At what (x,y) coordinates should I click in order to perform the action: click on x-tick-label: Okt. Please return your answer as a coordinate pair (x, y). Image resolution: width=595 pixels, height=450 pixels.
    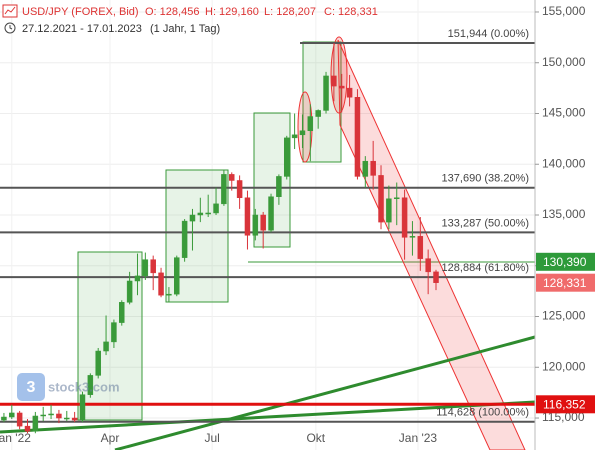
    Looking at the image, I should click on (315, 438).